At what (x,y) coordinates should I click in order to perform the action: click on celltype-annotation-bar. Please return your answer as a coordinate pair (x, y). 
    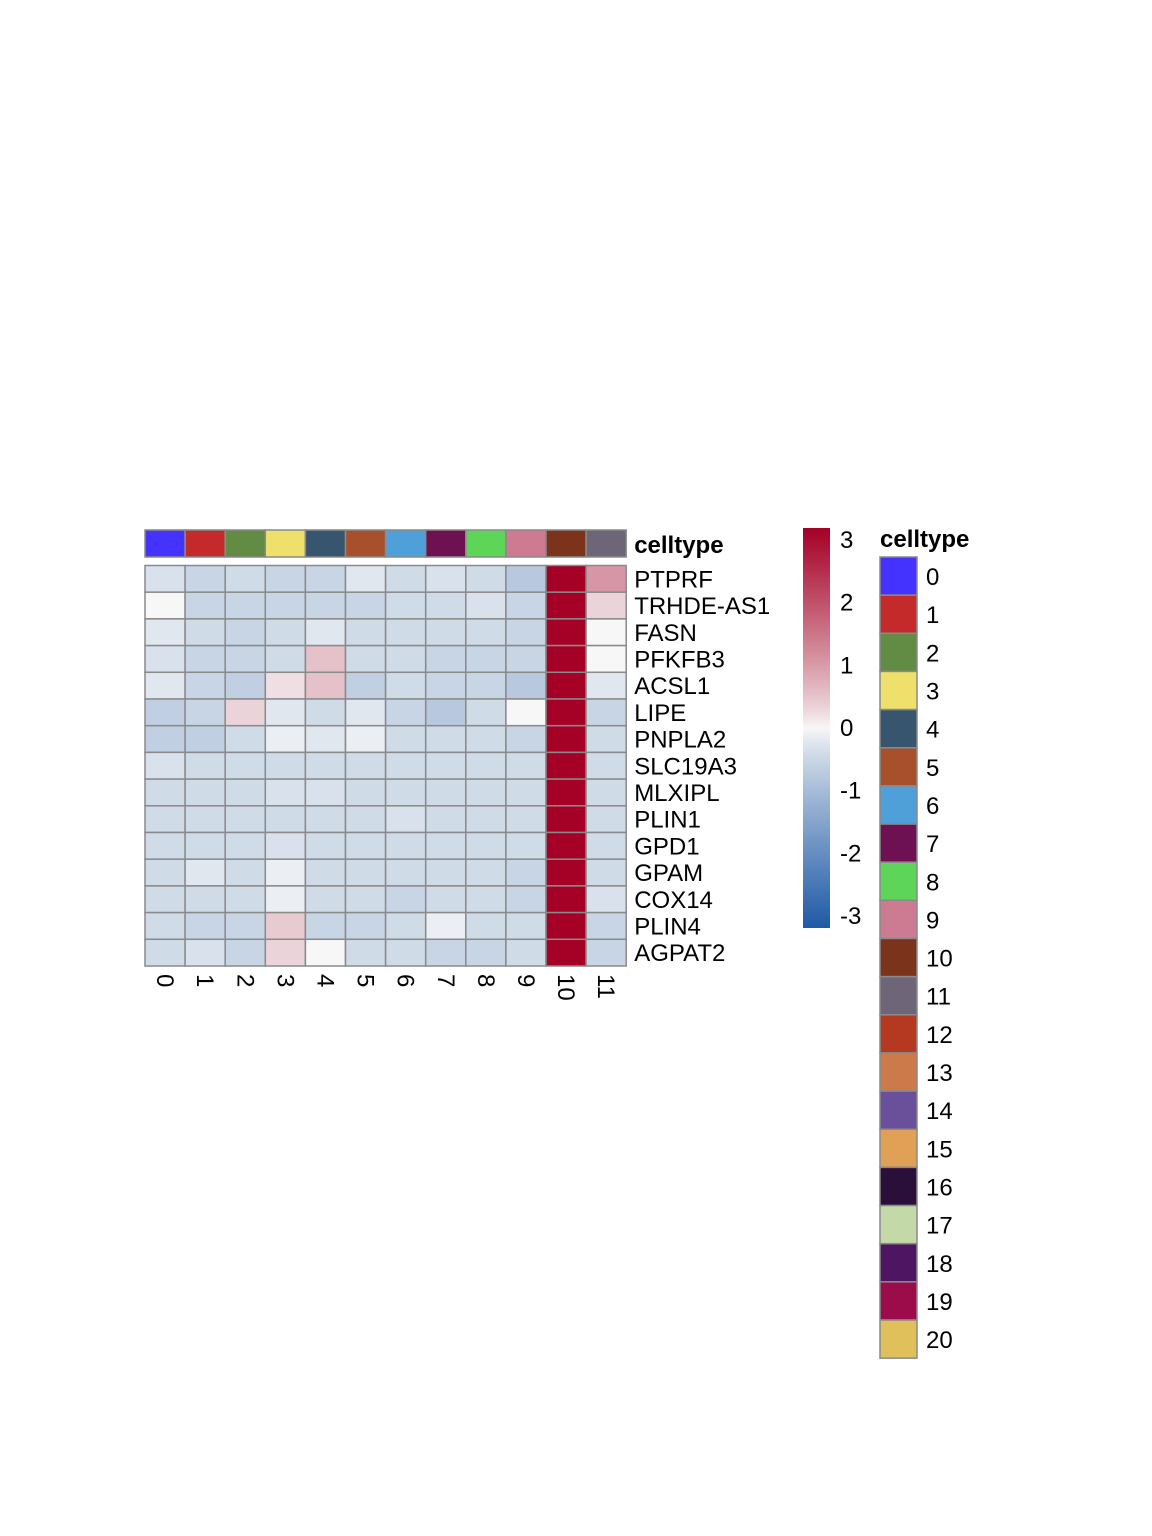
    Looking at the image, I should click on (385, 543).